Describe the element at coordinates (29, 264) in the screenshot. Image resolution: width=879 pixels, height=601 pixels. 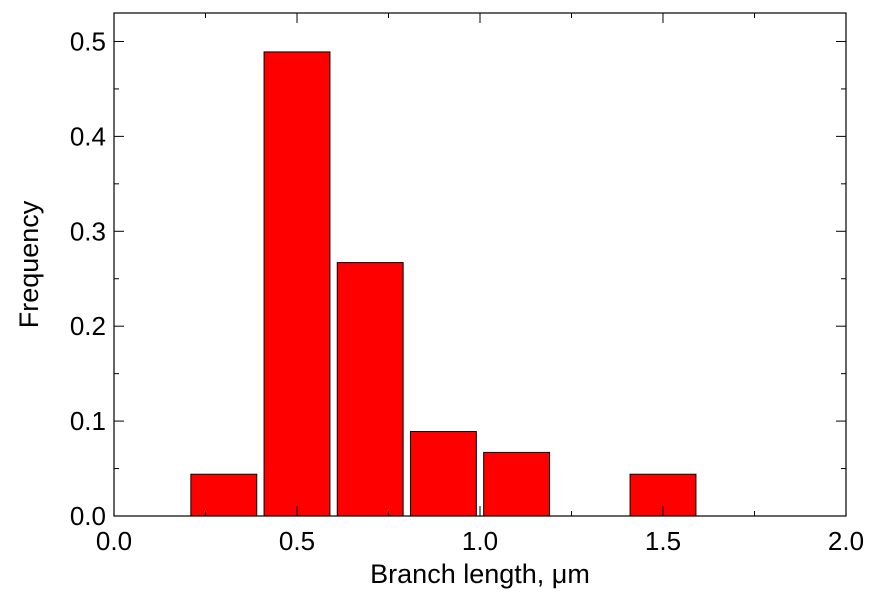
I see `y-axis-title: Frequency` at that location.